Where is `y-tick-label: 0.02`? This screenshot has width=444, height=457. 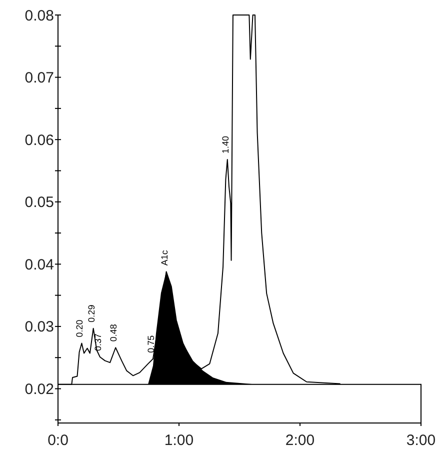
y-tick-label: 0.02 is located at coordinates (39, 389).